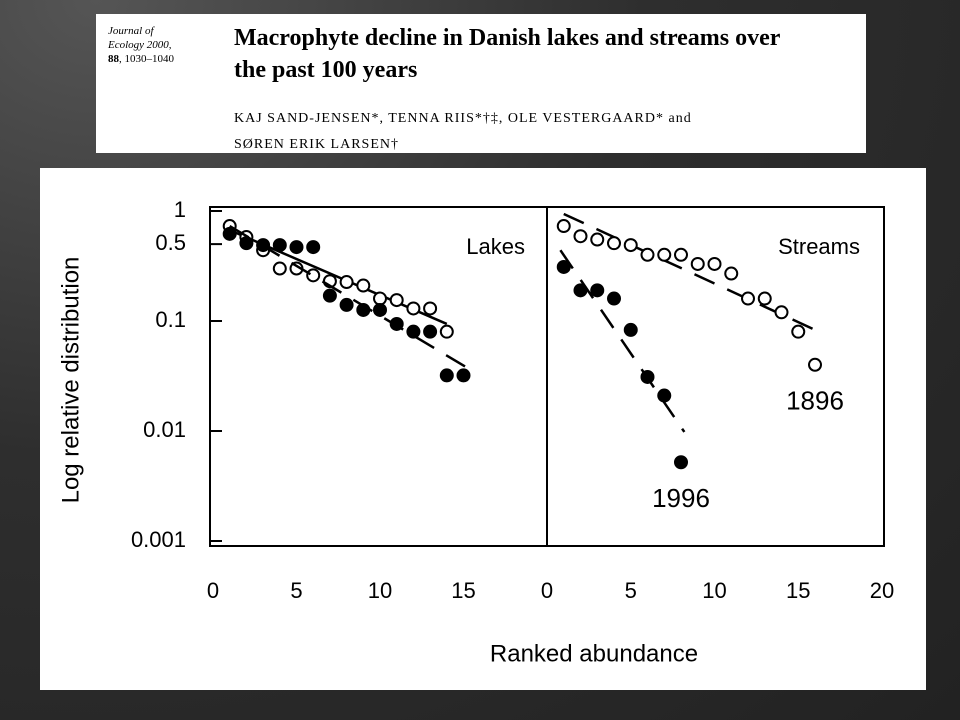 This screenshot has height=720, width=960. Describe the element at coordinates (170, 319) in the screenshot. I see `y-tick-label: 0.1` at that location.